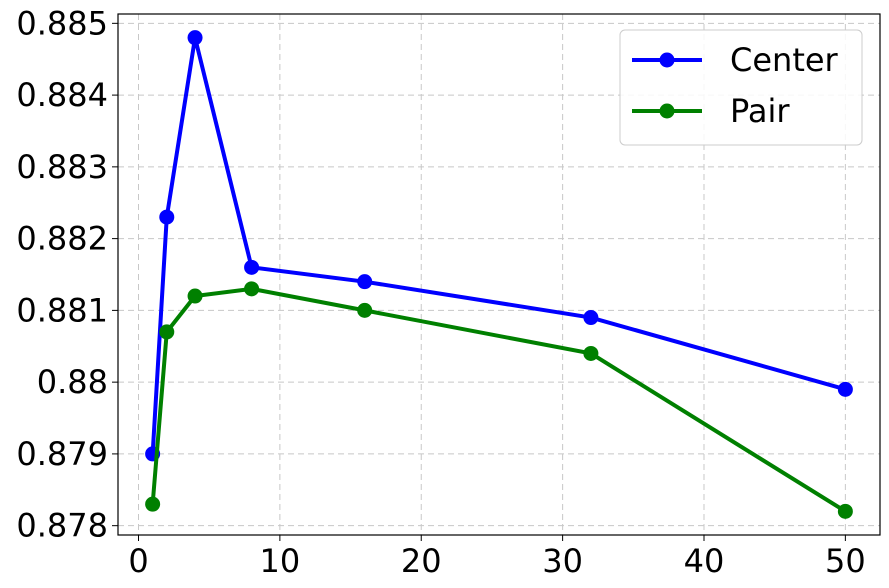 The height and width of the screenshot is (588, 889). Describe the element at coordinates (62, 23) in the screenshot. I see `y-tick-label: 0.885` at that location.